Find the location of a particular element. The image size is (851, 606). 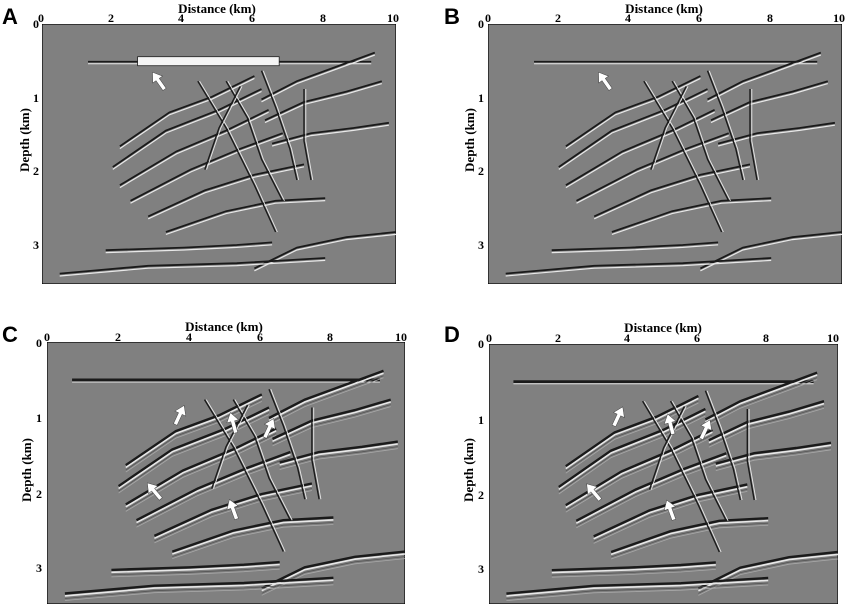

y-axis-label: Depth (km) is located at coordinates (469, 140).